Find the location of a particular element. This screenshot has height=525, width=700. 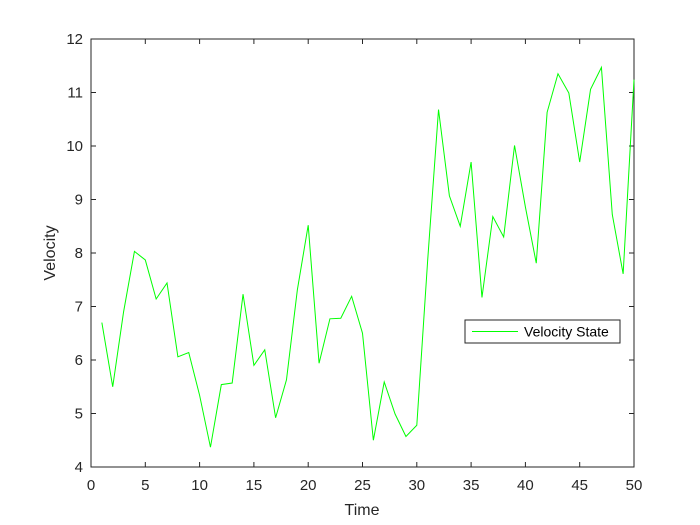

legend-box is located at coordinates (542, 331).